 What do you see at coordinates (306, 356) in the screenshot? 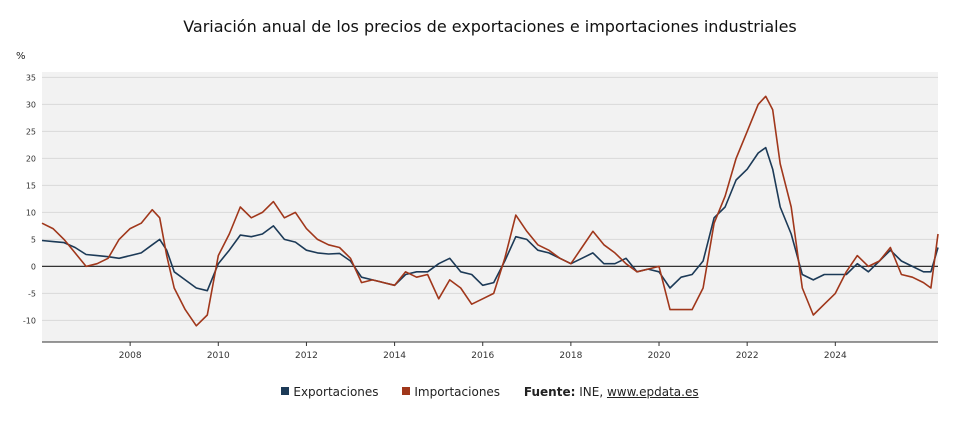
I see `x-tick-label: 2012` at bounding box center [306, 356].